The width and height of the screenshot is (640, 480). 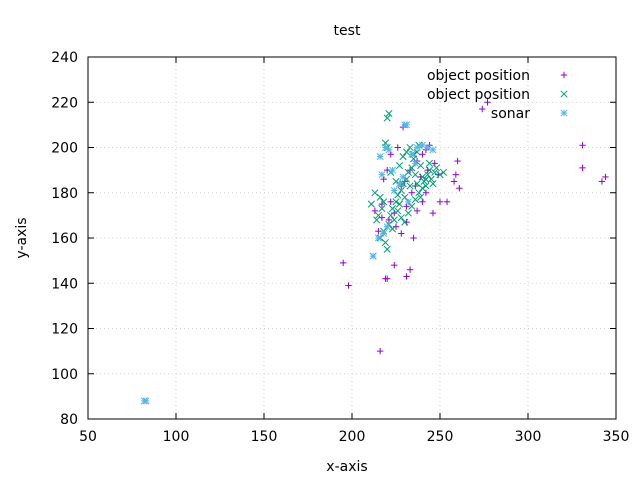 I want to click on y-tick-label: 140, so click(x=64, y=284).